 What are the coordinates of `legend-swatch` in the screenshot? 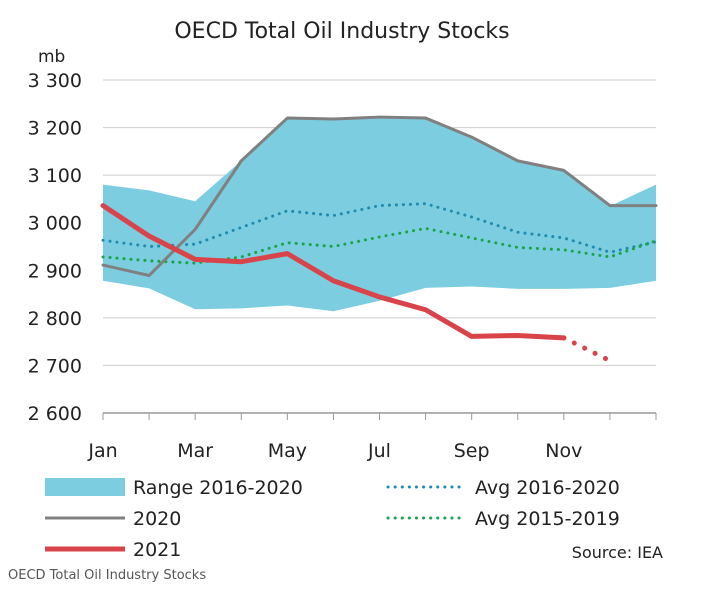 It's located at (85, 487).